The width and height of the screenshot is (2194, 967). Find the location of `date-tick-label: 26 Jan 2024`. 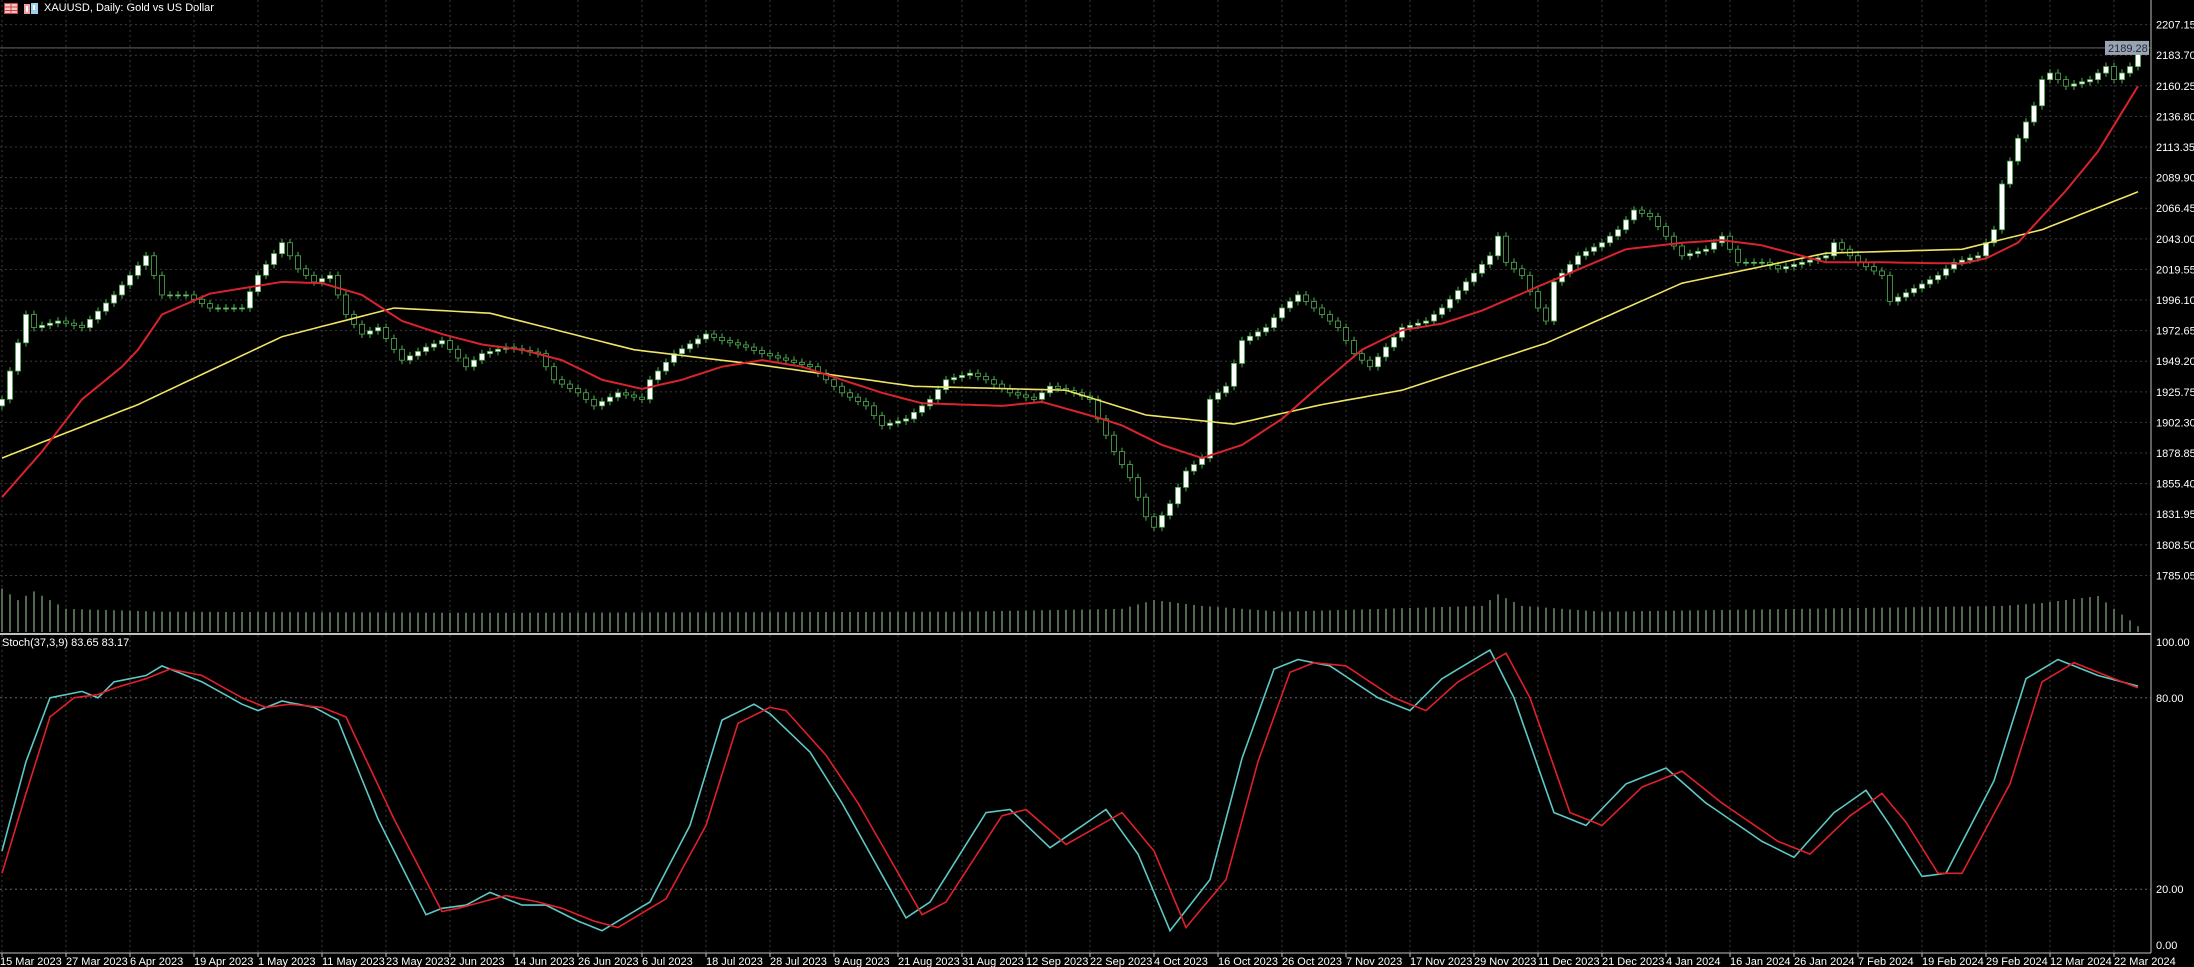

date-tick-label: 26 Jan 2024 is located at coordinates (1824, 961).